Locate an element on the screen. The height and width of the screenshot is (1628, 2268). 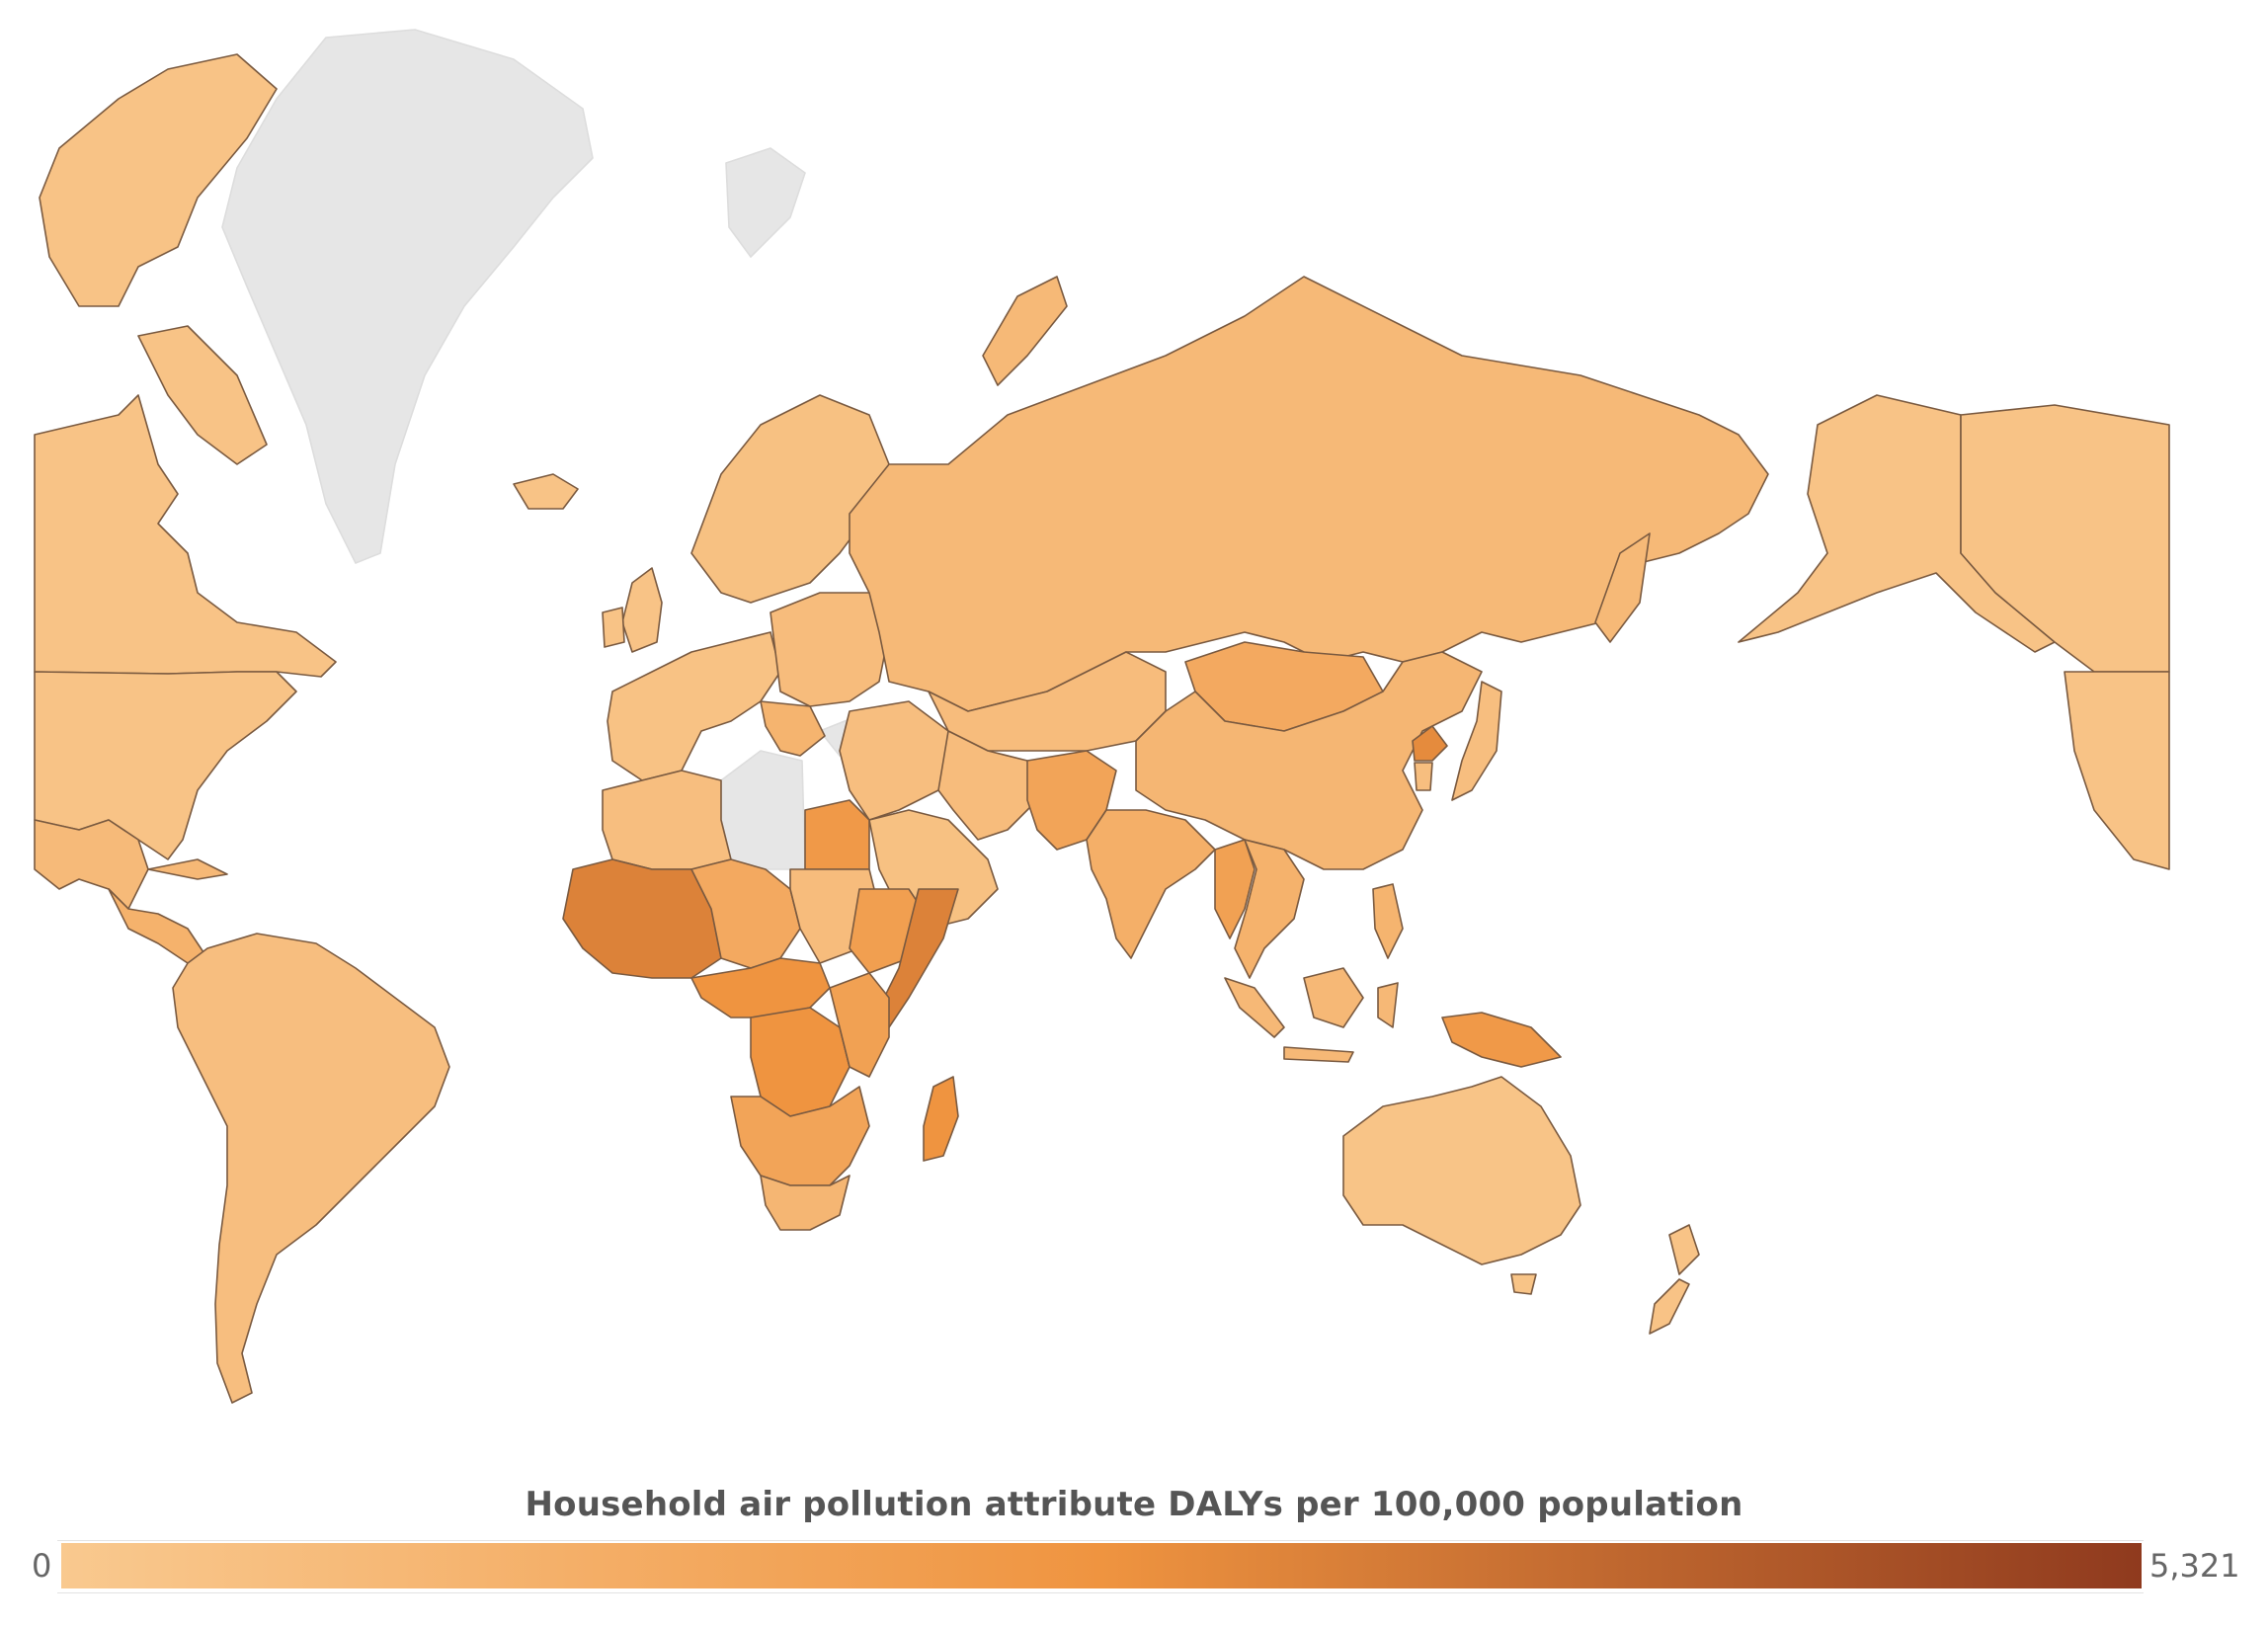
region-canada is located at coordinates (185, 536).